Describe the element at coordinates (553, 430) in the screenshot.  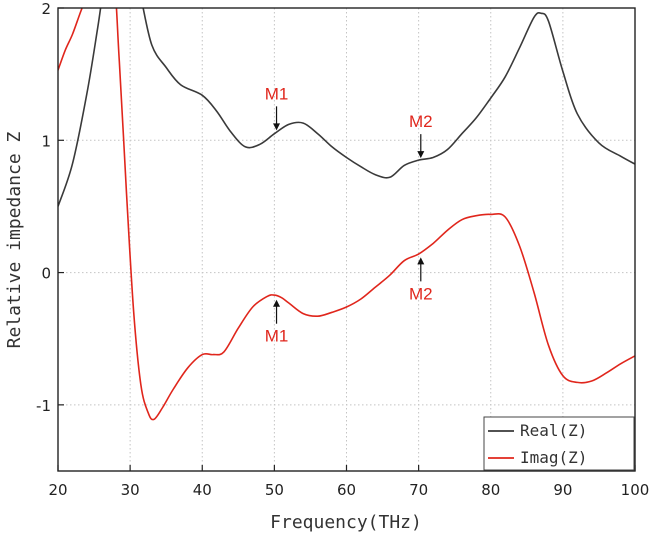
I see `legend-label-real-z: Real(Z)` at that location.